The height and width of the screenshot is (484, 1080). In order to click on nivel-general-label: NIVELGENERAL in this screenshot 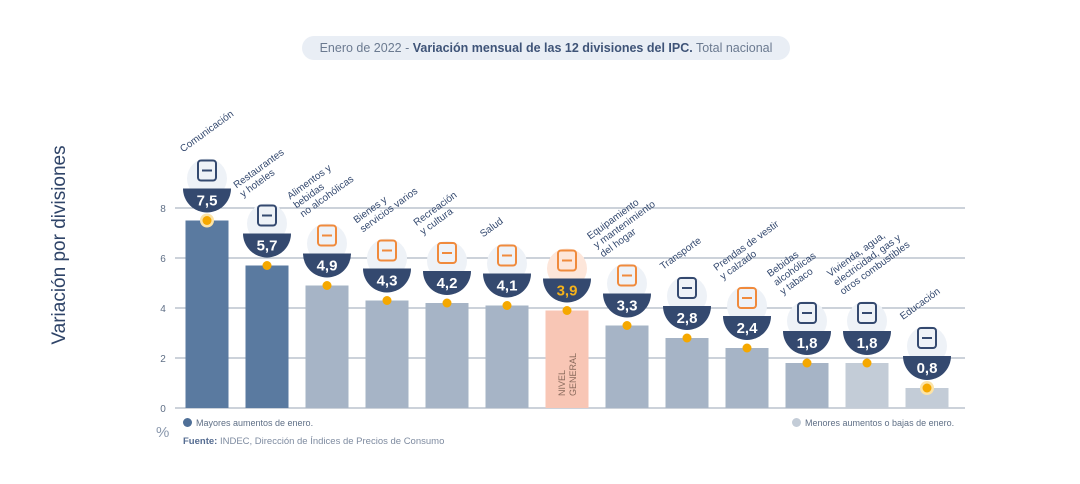, I will do `click(567, 374)`.